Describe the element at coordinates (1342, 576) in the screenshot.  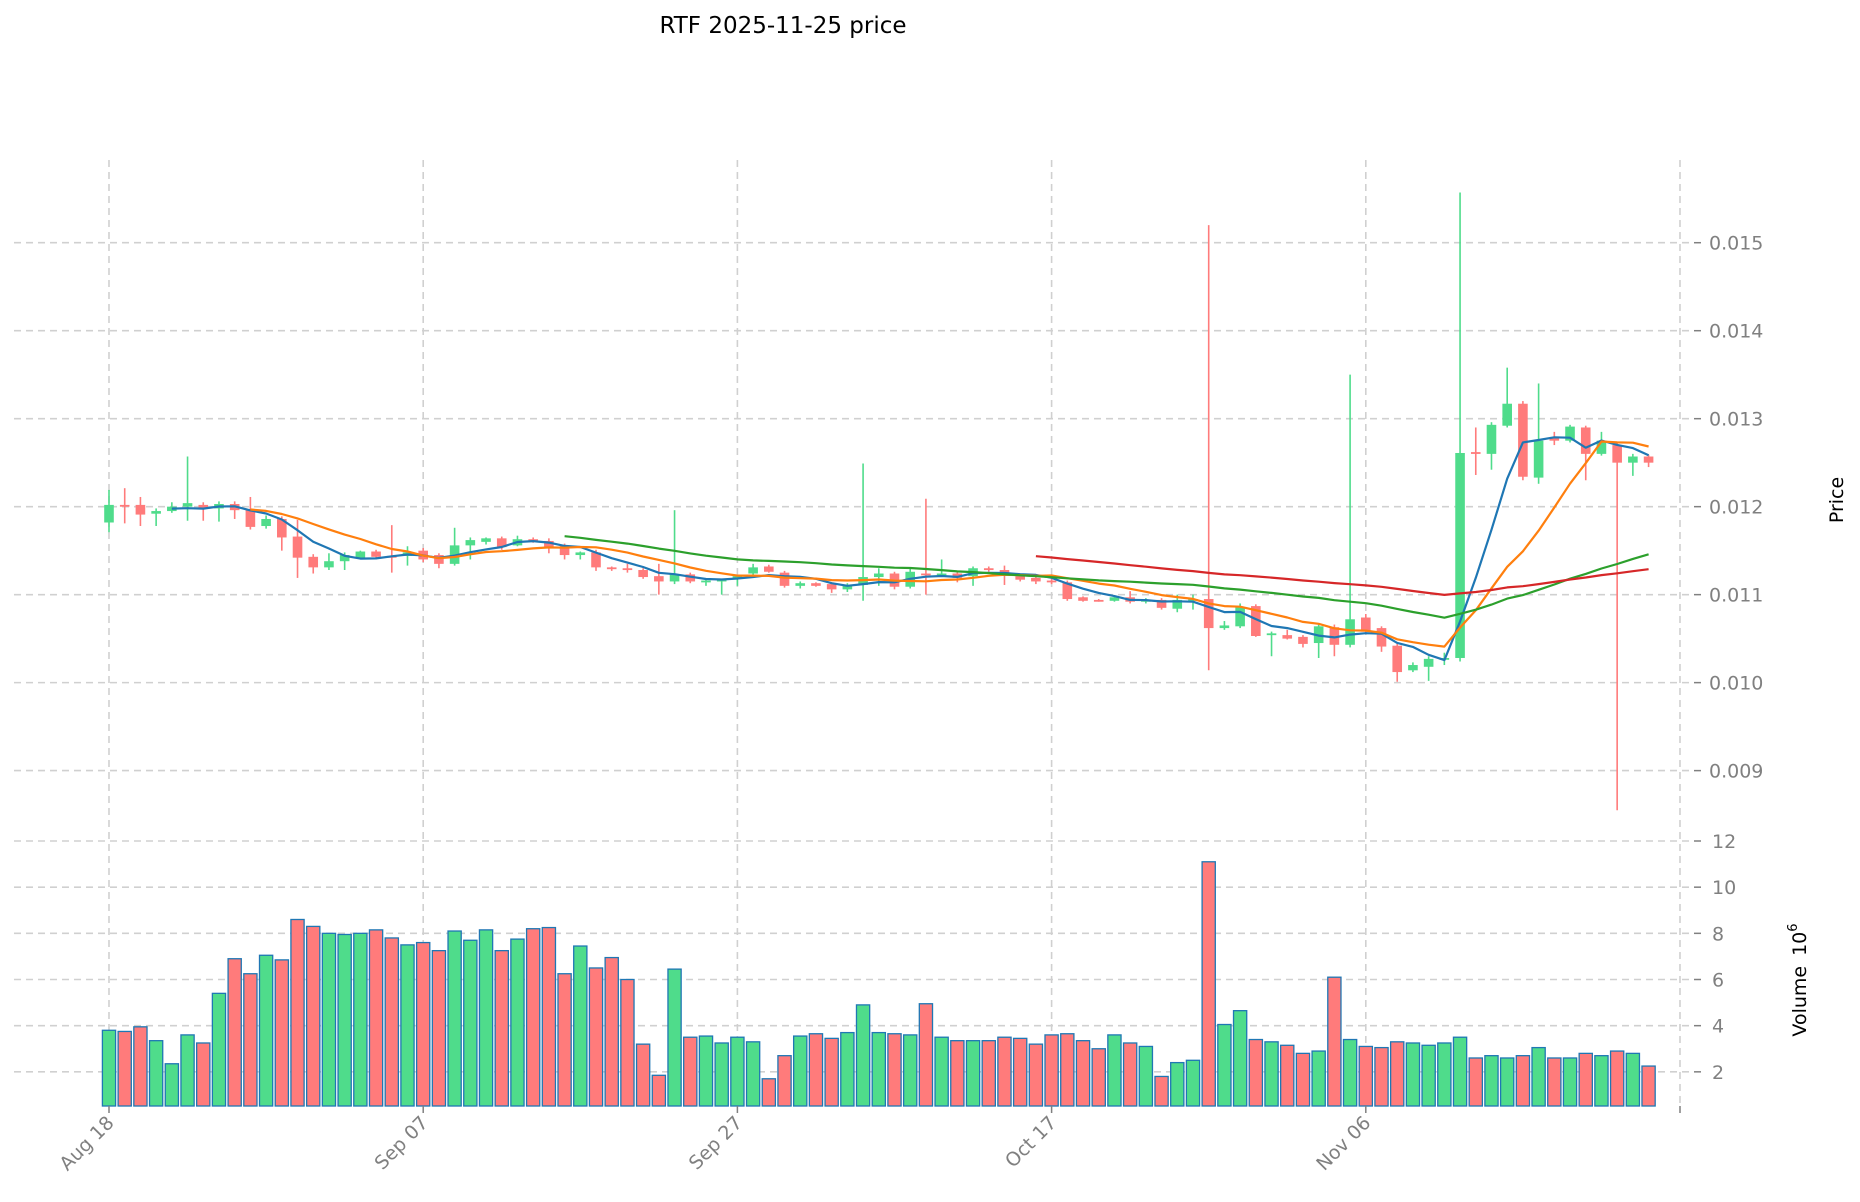
I see `ma60-line` at that location.